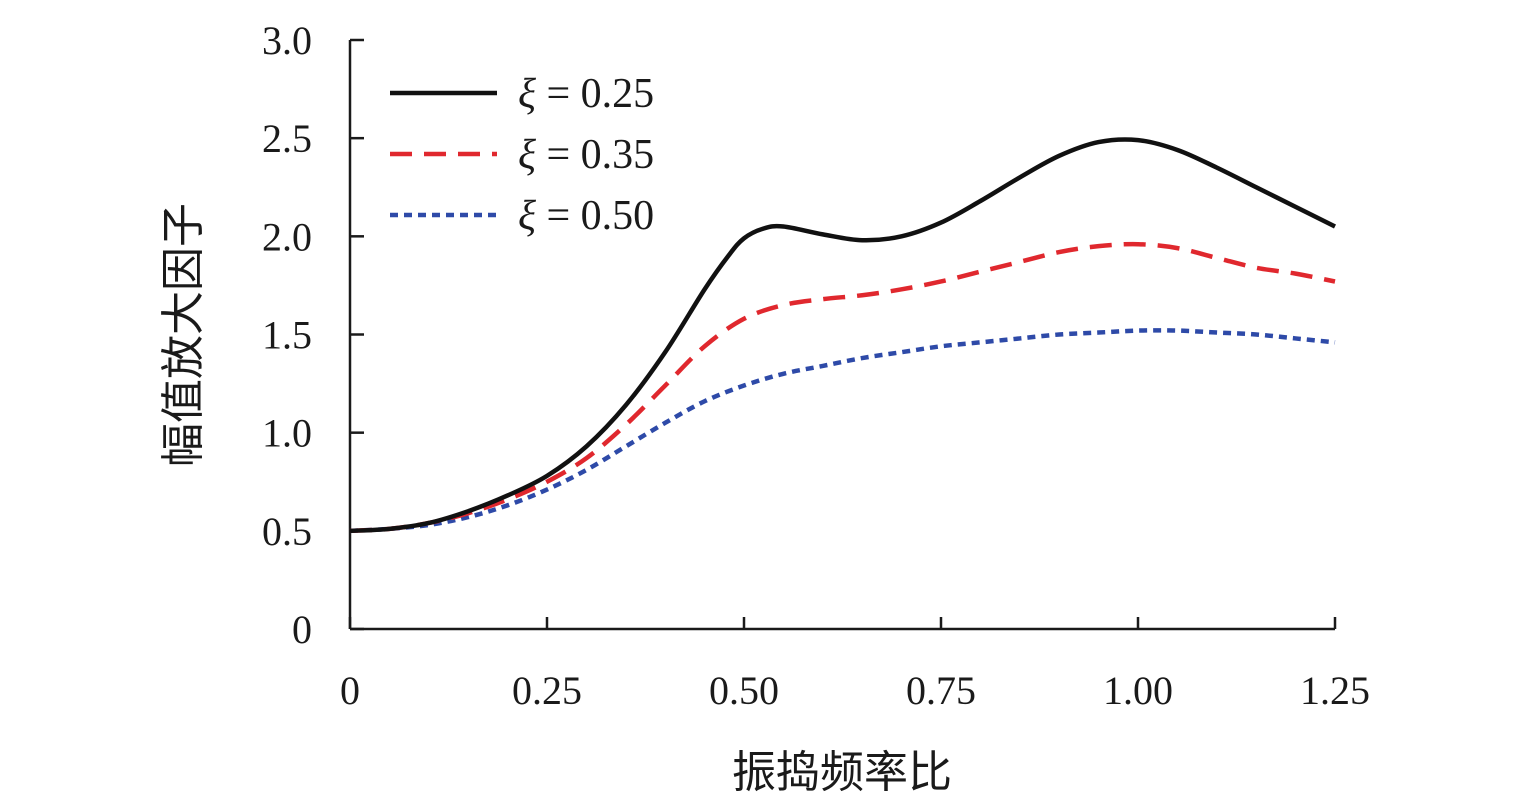 Image resolution: width=1535 pixels, height=807 pixels. What do you see at coordinates (855, 665) in the screenshot?
I see `x-ticks: 0 0.25 0.50 0.75 1.00 1.25` at bounding box center [855, 665].